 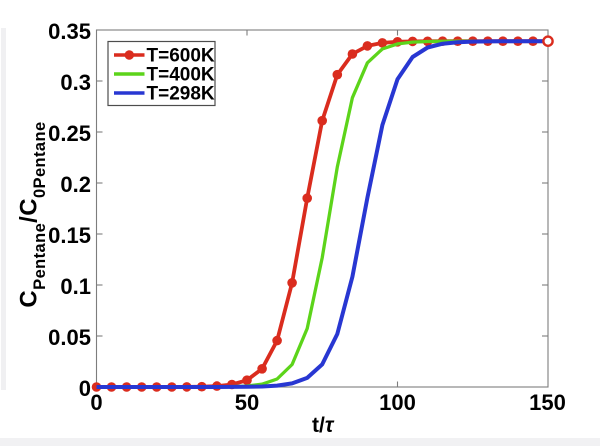 I want to click on svg-text: 0.1, so click(x=75, y=286).